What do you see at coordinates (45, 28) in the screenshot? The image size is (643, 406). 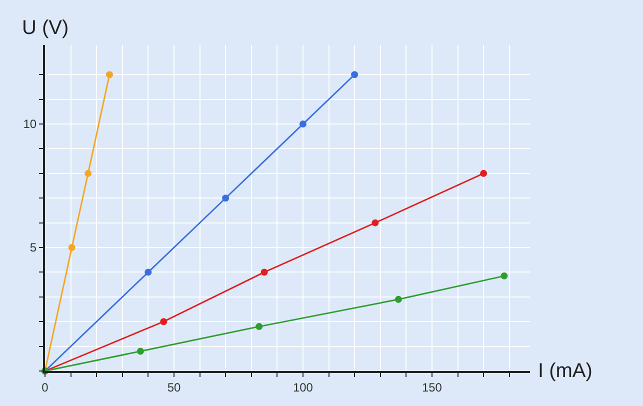 I see `y-axis-title: U (V)` at bounding box center [45, 28].